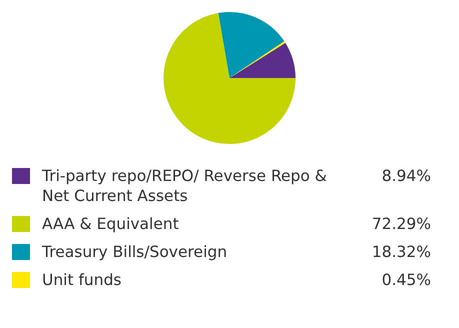 The height and width of the screenshot is (328, 459). What do you see at coordinates (185, 186) in the screenshot?
I see `legend-label: Tri-party repo/REPO/ Reverse Repo & Net Current Assets` at bounding box center [185, 186].